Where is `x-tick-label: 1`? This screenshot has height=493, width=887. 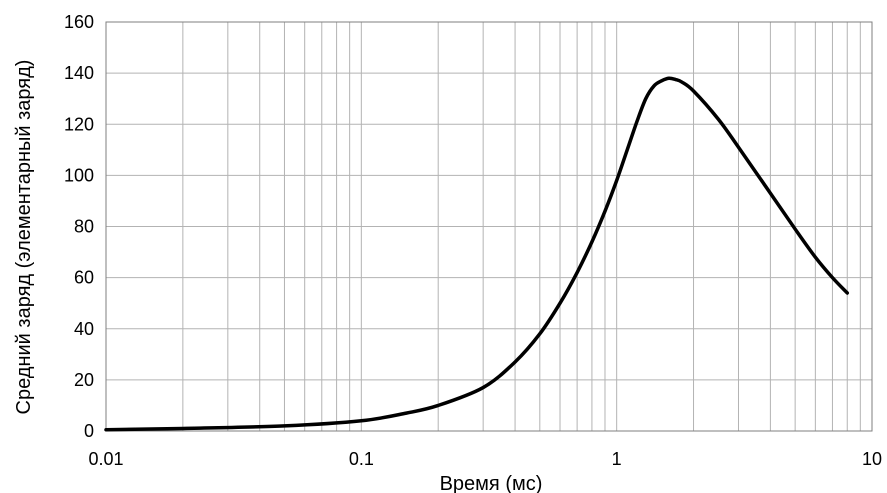 x-tick-label: 1 is located at coordinates (617, 459).